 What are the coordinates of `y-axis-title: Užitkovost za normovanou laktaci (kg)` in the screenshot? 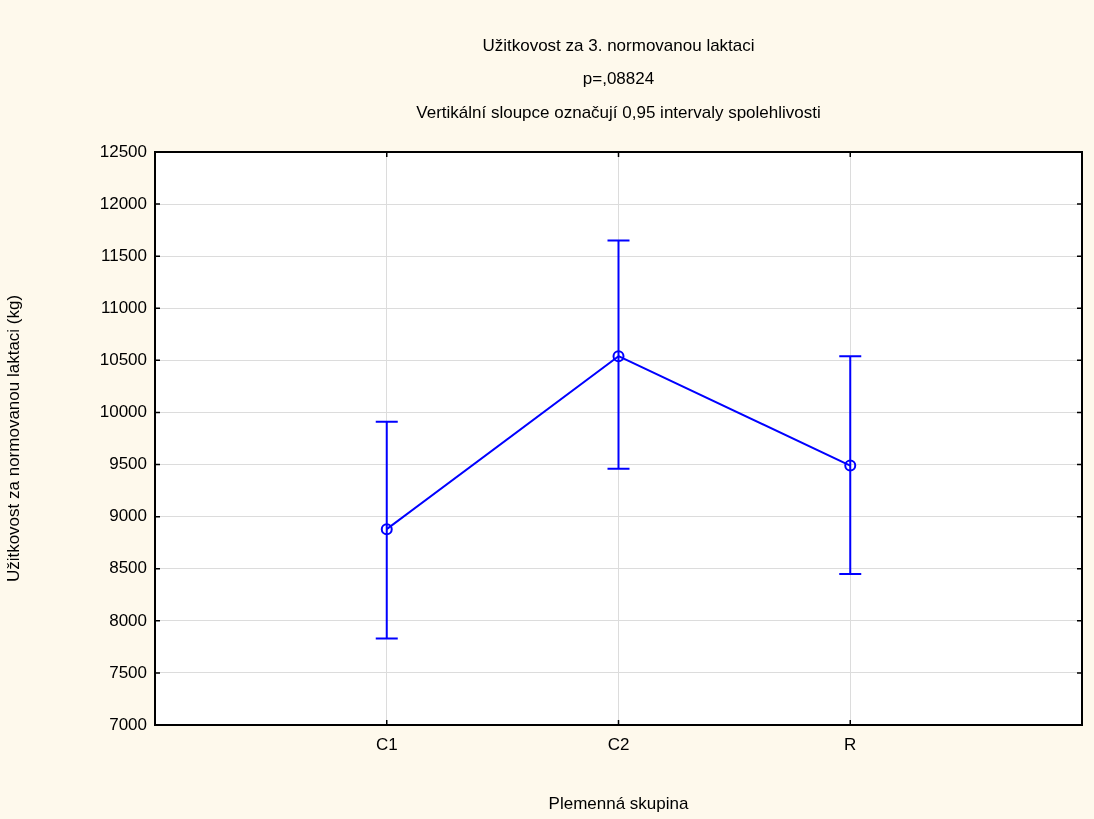 It's located at (13, 438).